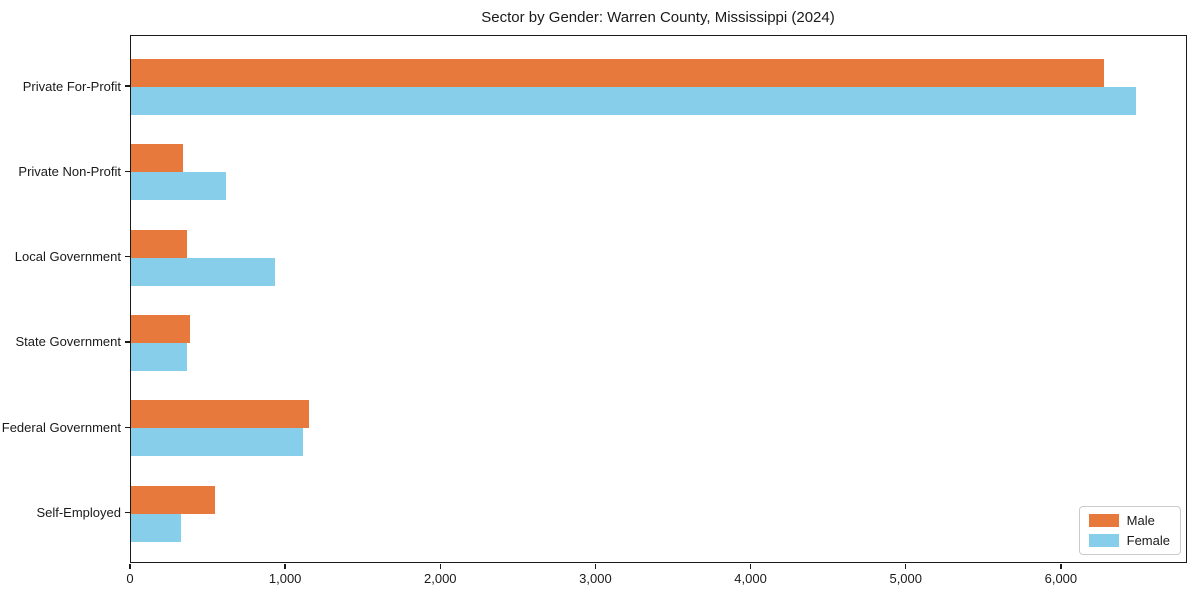 This screenshot has width=1200, height=600. What do you see at coordinates (1103, 520) in the screenshot?
I see `legend-swatch-male` at bounding box center [1103, 520].